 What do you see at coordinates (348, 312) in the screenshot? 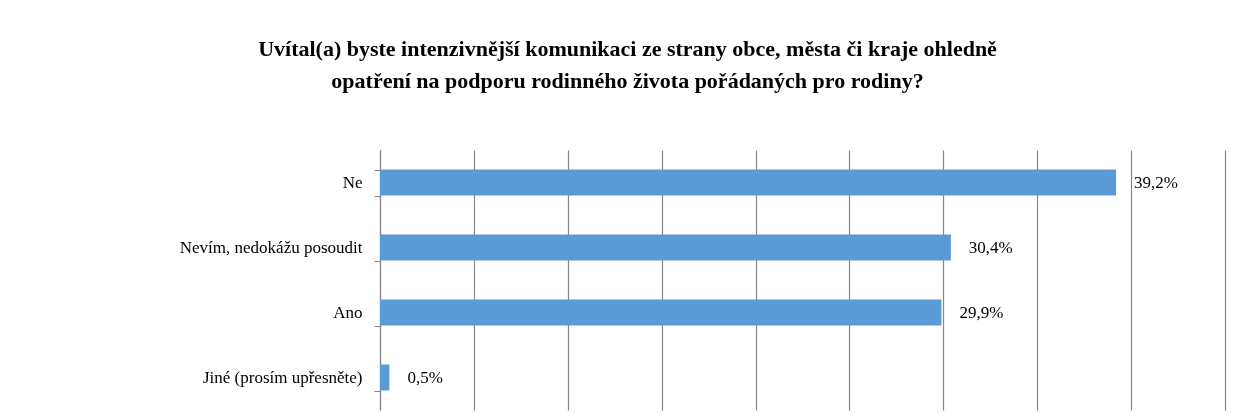
I see `y-tick-label: Ano` at bounding box center [348, 312].